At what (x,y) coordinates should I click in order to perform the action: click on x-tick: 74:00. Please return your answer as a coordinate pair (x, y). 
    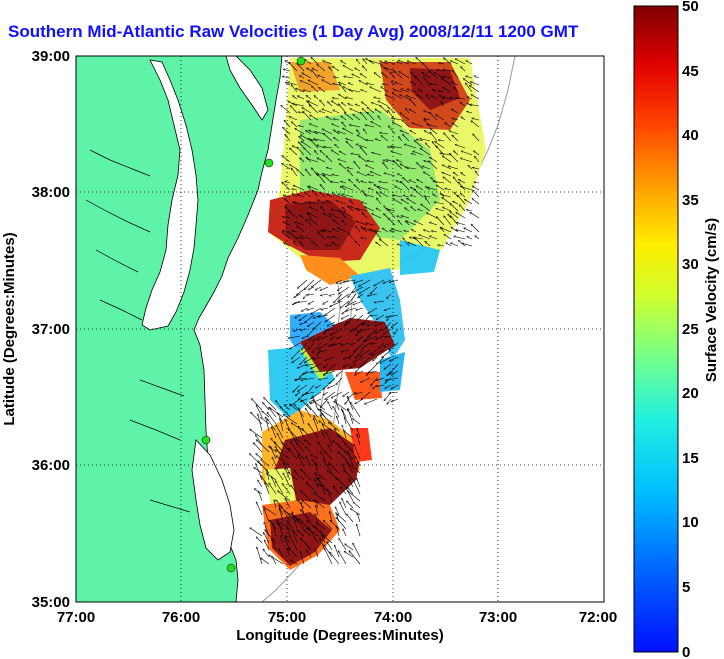
    Looking at the image, I should click on (393, 617).